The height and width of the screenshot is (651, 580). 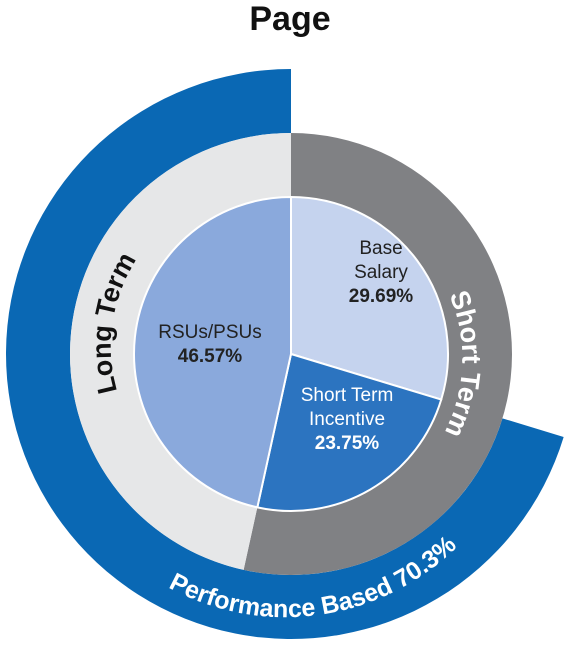 I want to click on slice-label-short-term-incentive-line-1: Short Term, so click(x=347, y=395).